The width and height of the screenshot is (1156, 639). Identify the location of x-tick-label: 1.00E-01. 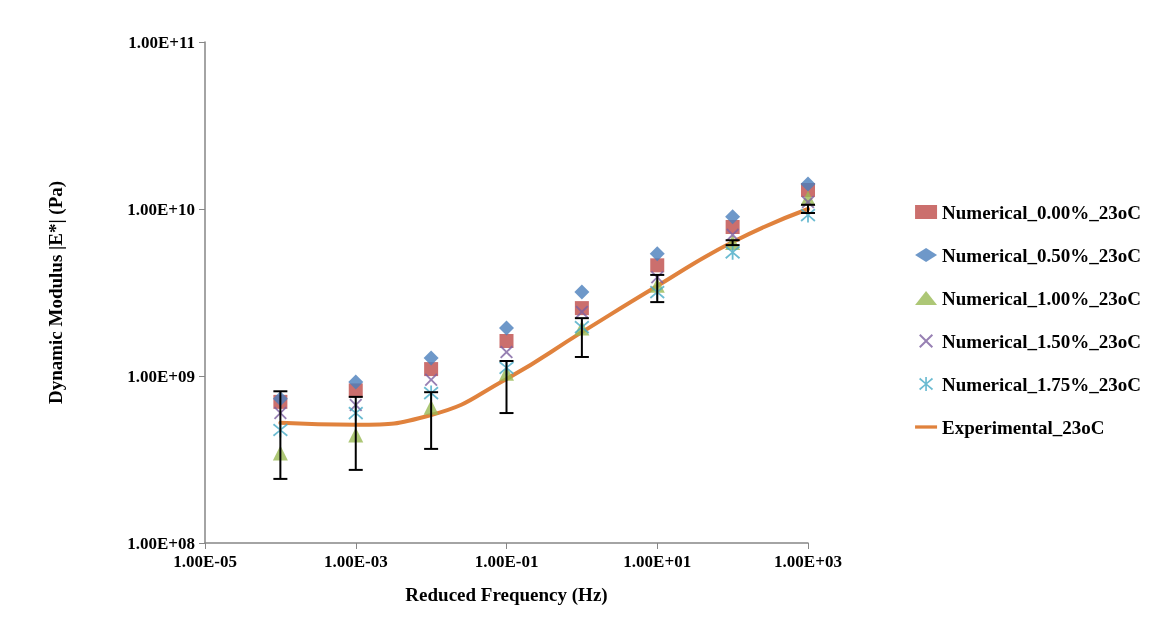
(506, 561).